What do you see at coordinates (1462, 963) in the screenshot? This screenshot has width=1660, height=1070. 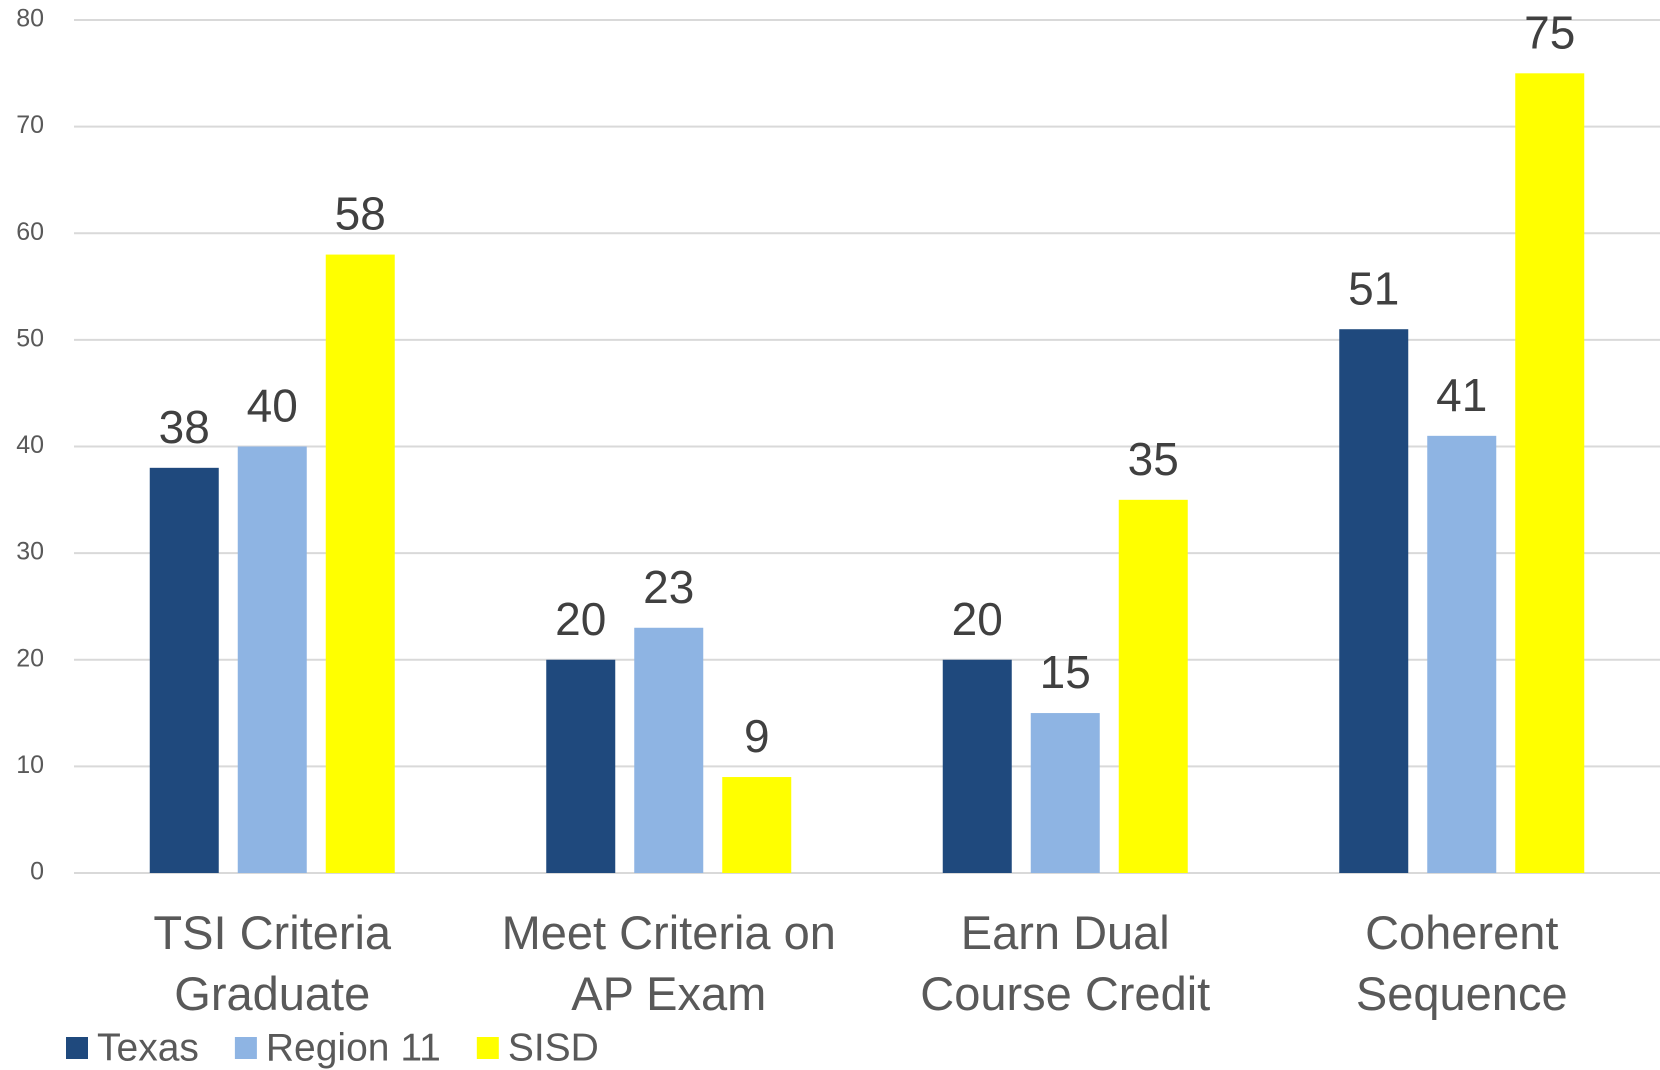 I see `x-tick-label: Coherent Sequence` at bounding box center [1462, 963].